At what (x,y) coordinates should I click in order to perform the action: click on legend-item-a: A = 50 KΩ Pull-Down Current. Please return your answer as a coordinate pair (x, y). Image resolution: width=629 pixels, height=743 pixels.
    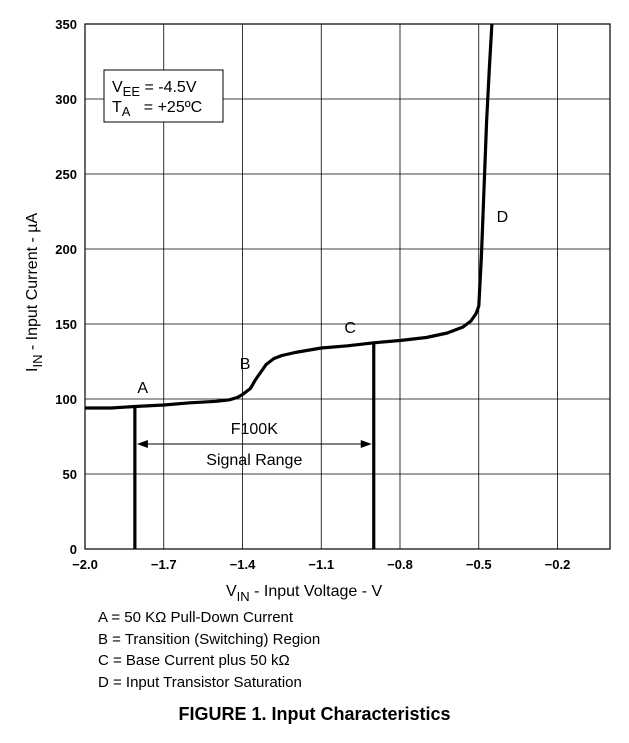
    Looking at the image, I should click on (196, 617).